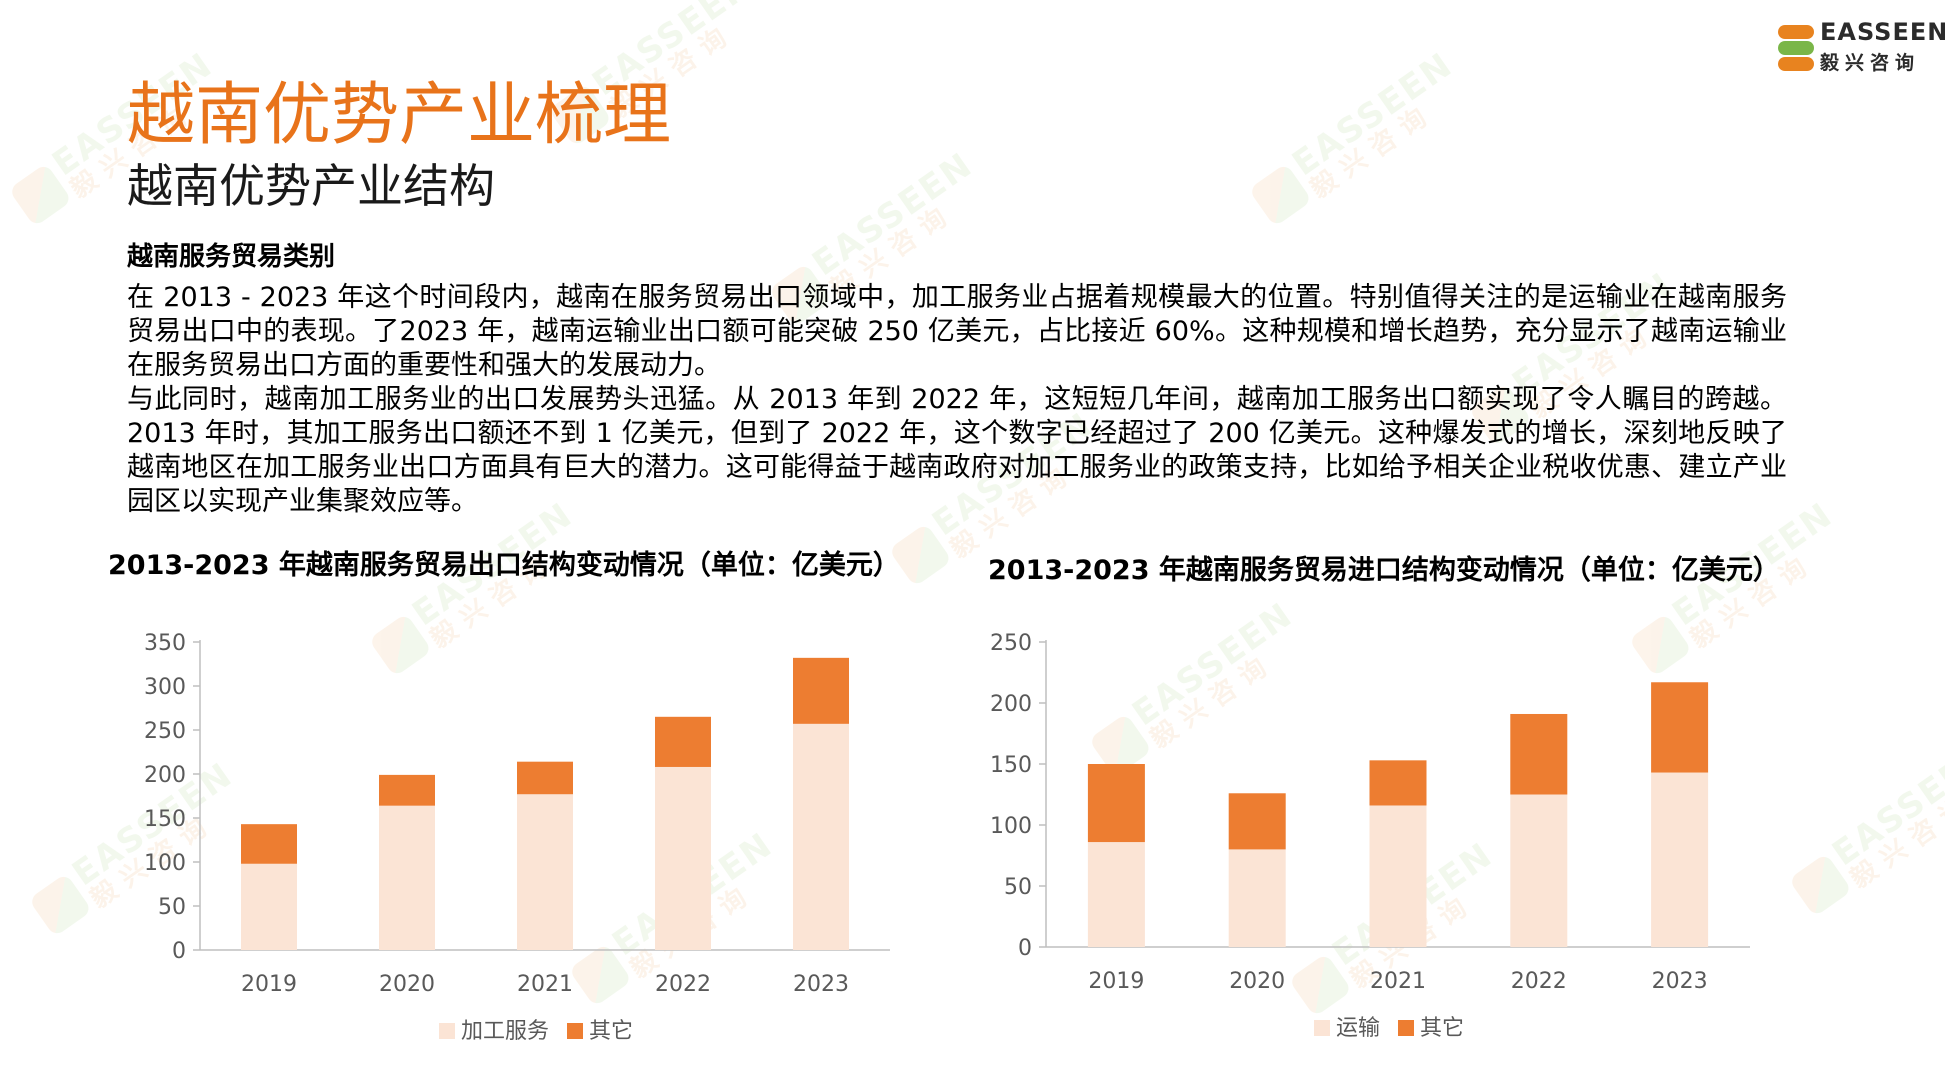  I want to click on page-subtitle: 越南优势产业结构, so click(311, 186).